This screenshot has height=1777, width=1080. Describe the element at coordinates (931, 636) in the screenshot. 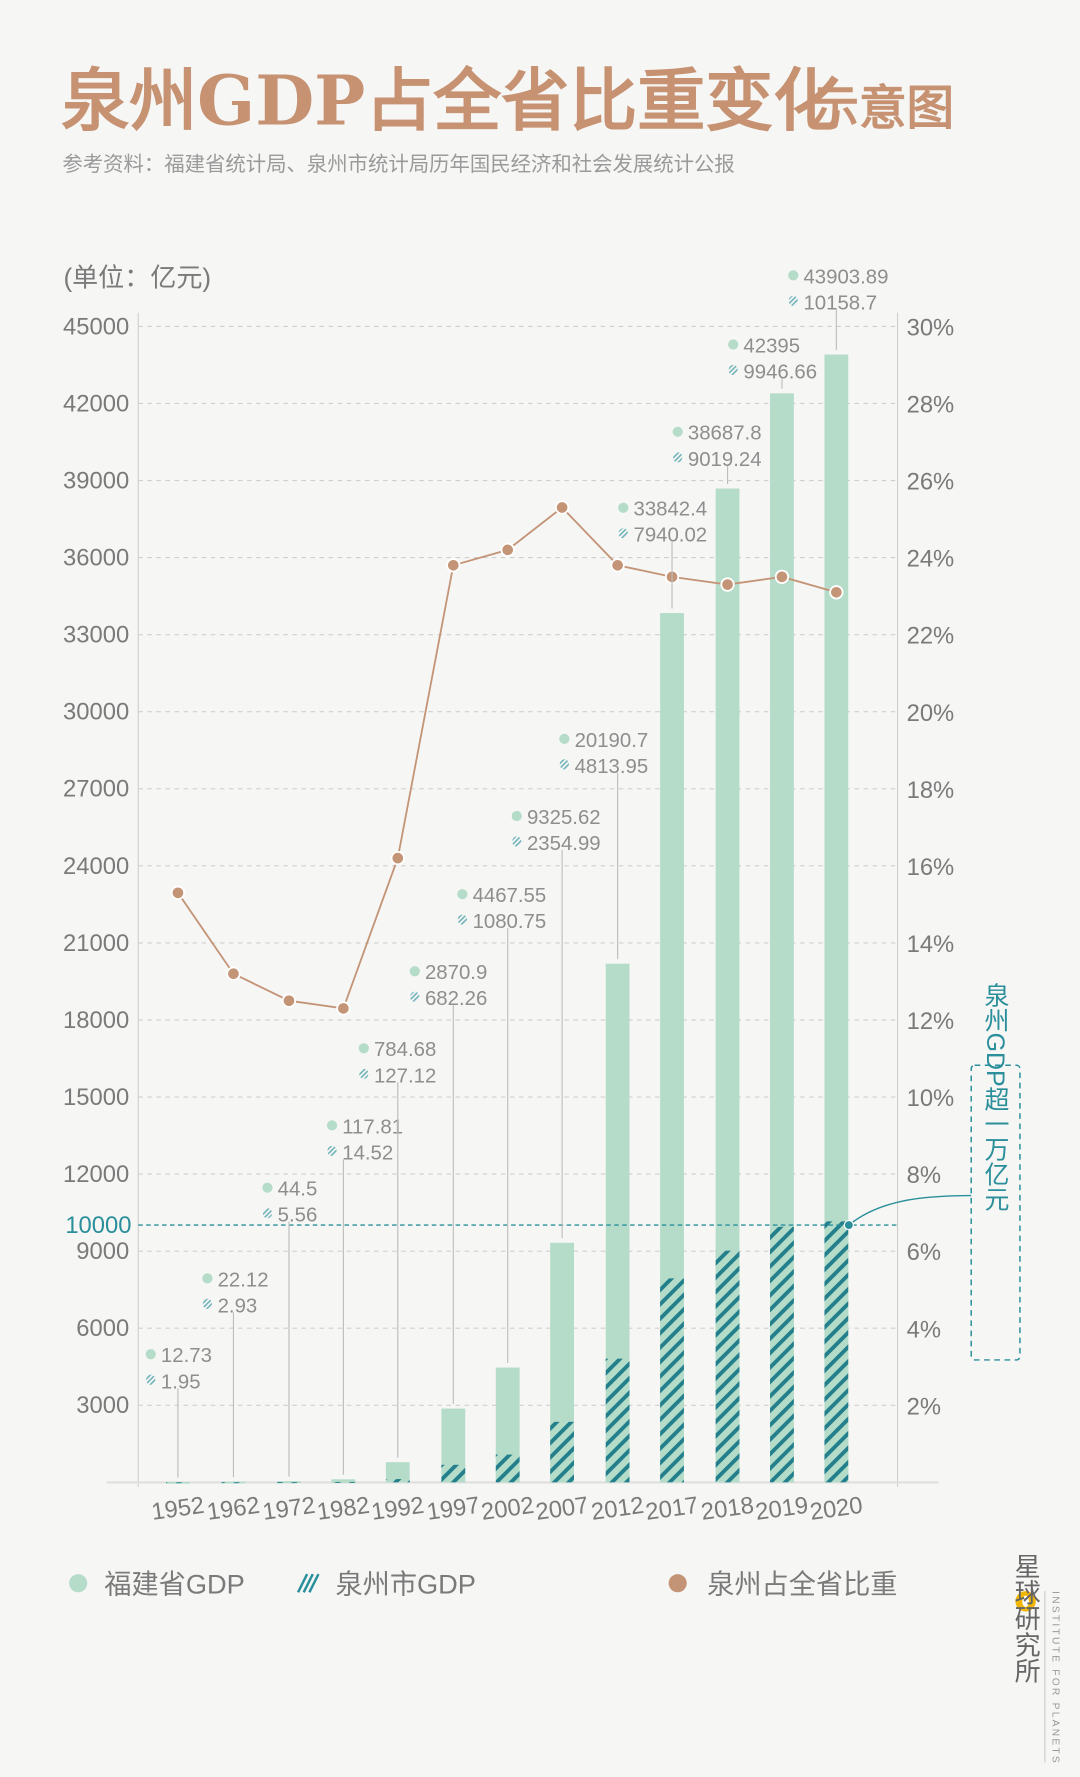

I see `right-tick-label: 22%` at that location.